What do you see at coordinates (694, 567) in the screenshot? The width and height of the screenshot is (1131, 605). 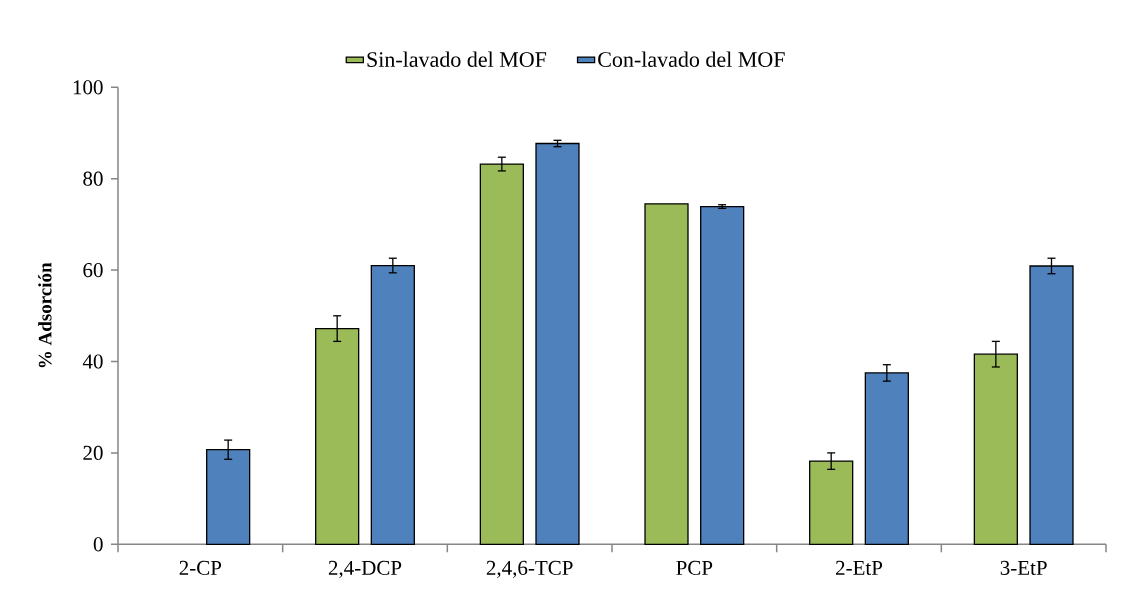 I see `x-tick-label: PCP` at bounding box center [694, 567].